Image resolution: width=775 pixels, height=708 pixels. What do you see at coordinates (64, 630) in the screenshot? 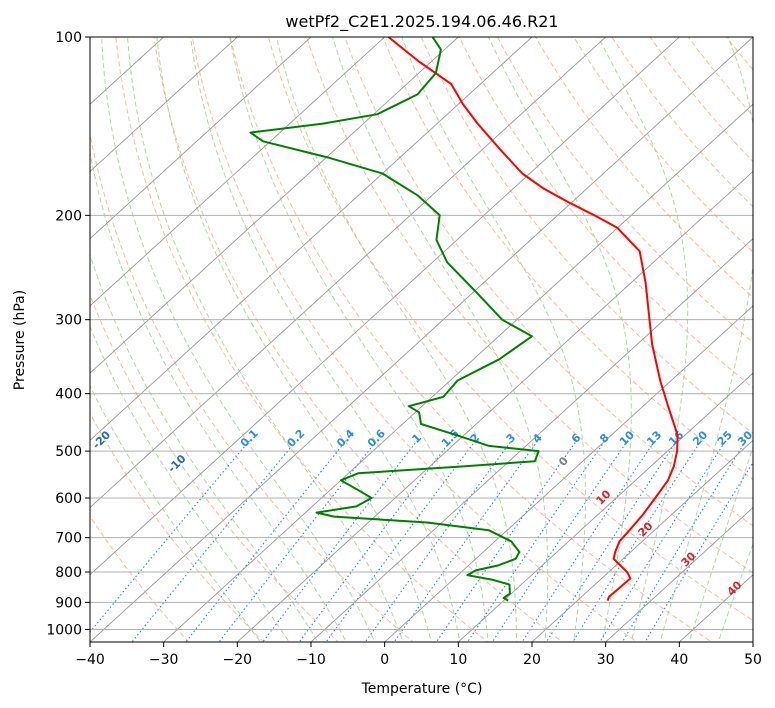
I see `y-tick-label: 1000` at bounding box center [64, 630].